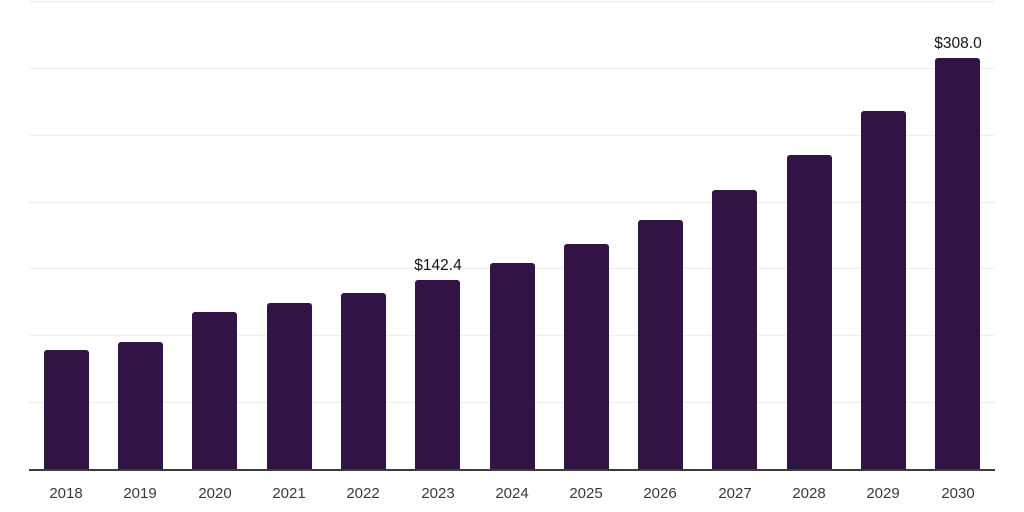 The image size is (1024, 512). I want to click on x-tick-label-2021: 2021, so click(289, 493).